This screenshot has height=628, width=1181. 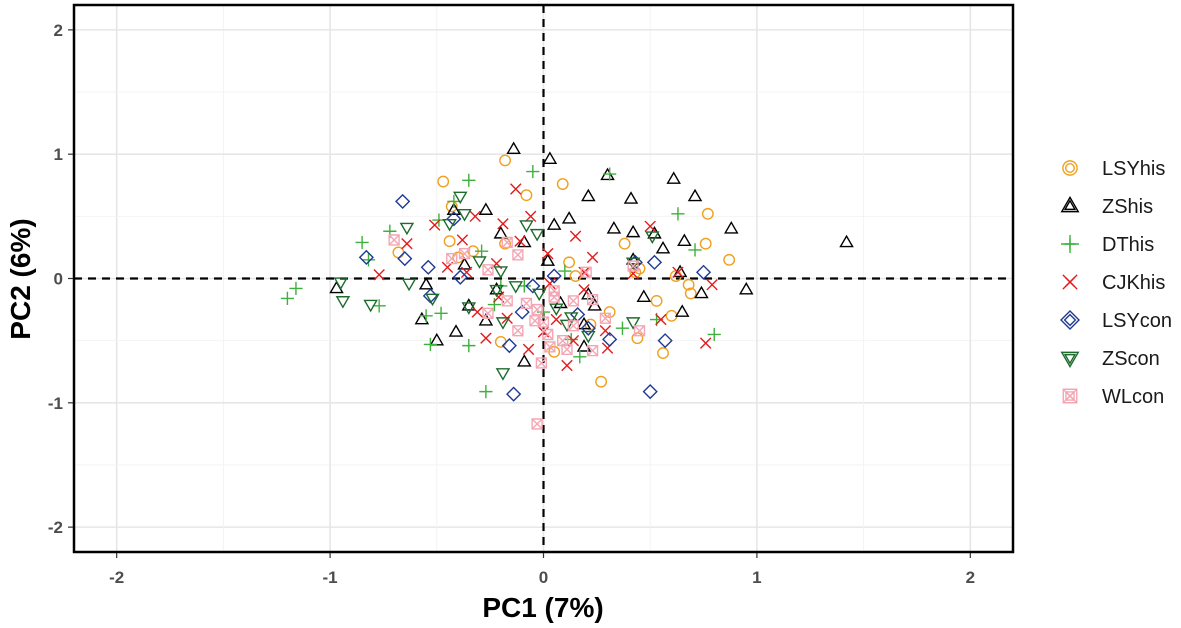 I want to click on y-axis-ticks: -2 -1 0 1 2, so click(x=60, y=279).